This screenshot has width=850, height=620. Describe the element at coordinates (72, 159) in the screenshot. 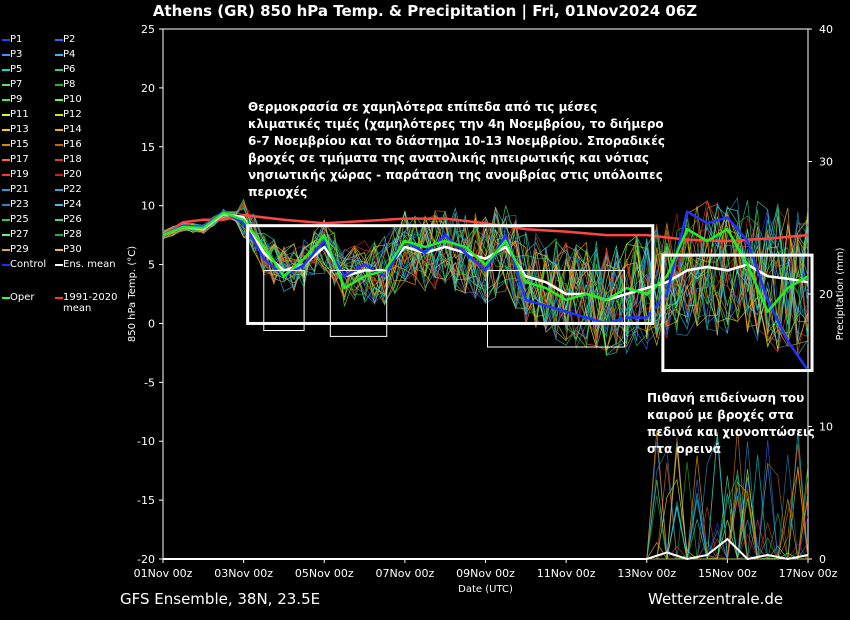

I see `legend-label: P18` at that location.